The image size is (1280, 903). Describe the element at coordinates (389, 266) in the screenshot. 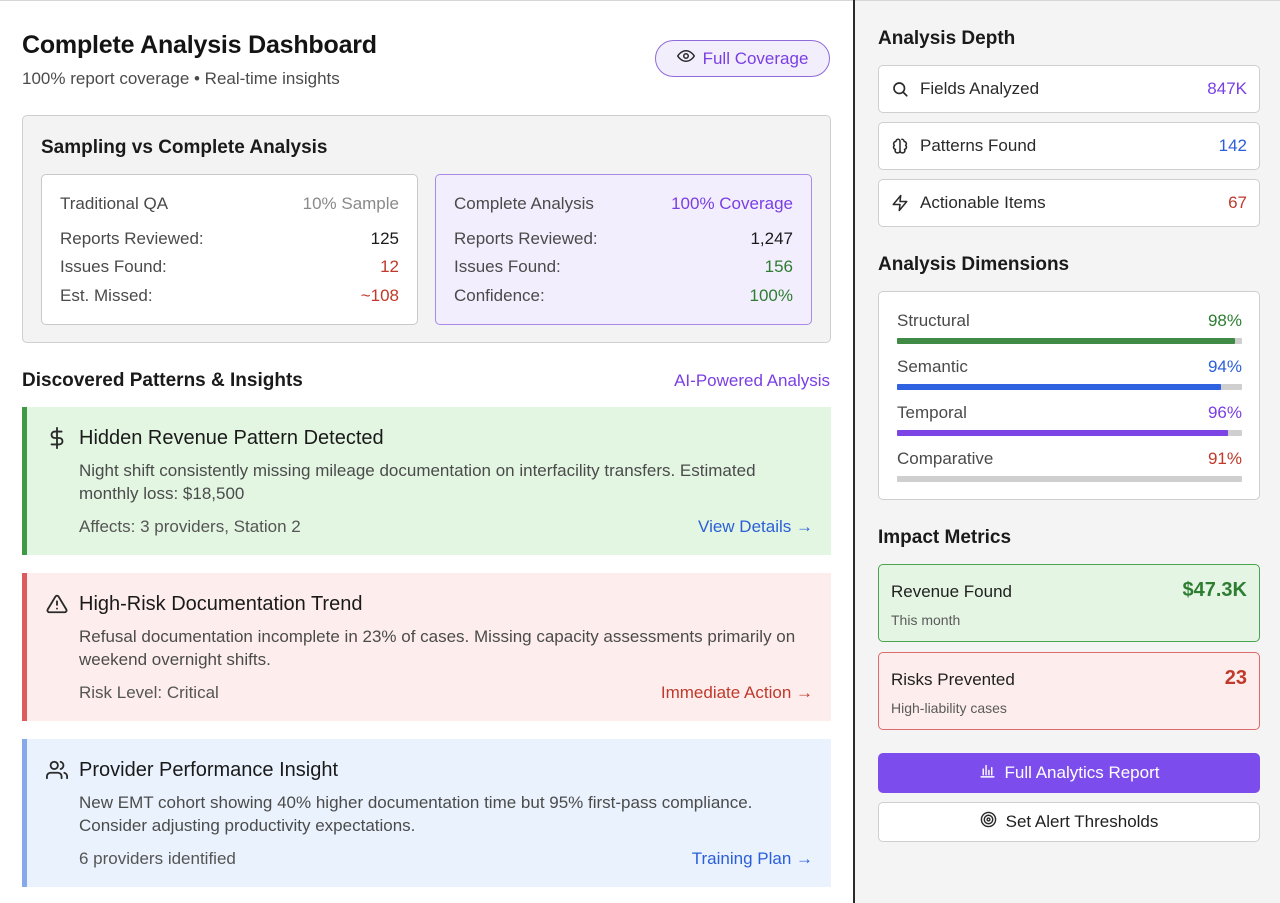

I see `traditional-issues-value: 12` at that location.